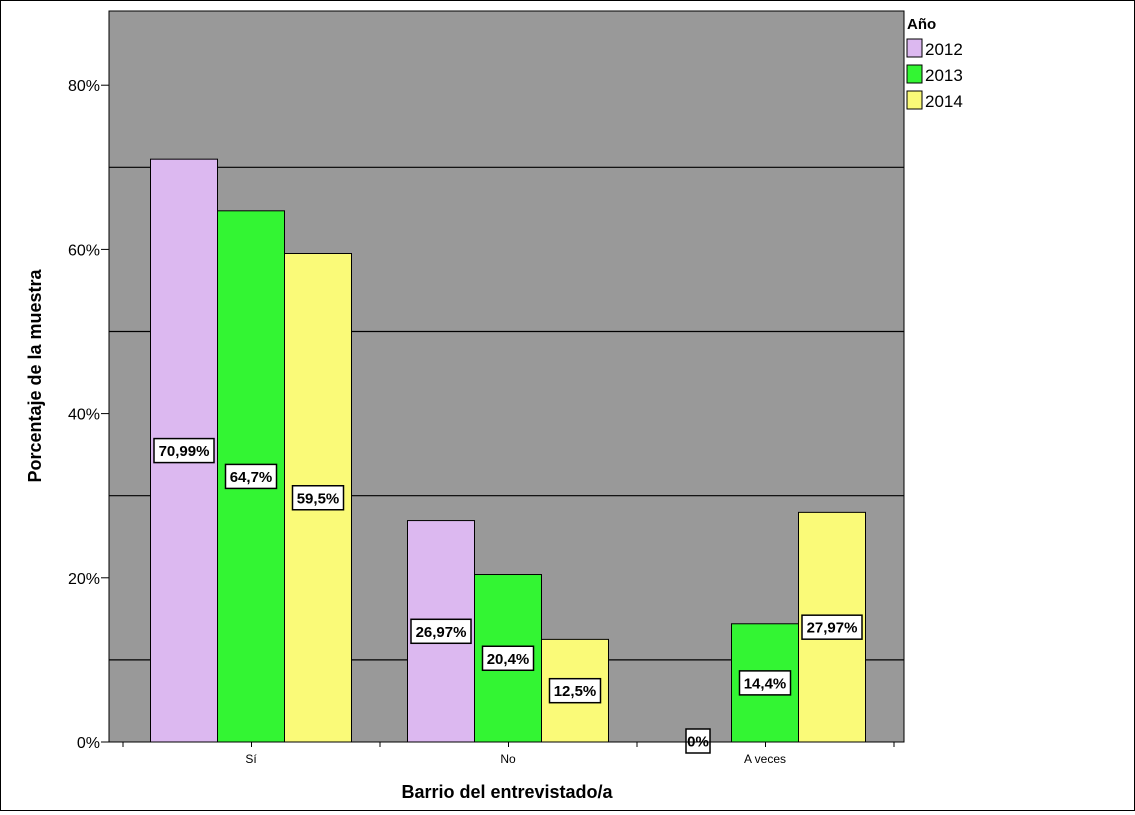 The height and width of the screenshot is (815, 1135). What do you see at coordinates (84, 250) in the screenshot?
I see `y-tick-label: 60%` at bounding box center [84, 250].